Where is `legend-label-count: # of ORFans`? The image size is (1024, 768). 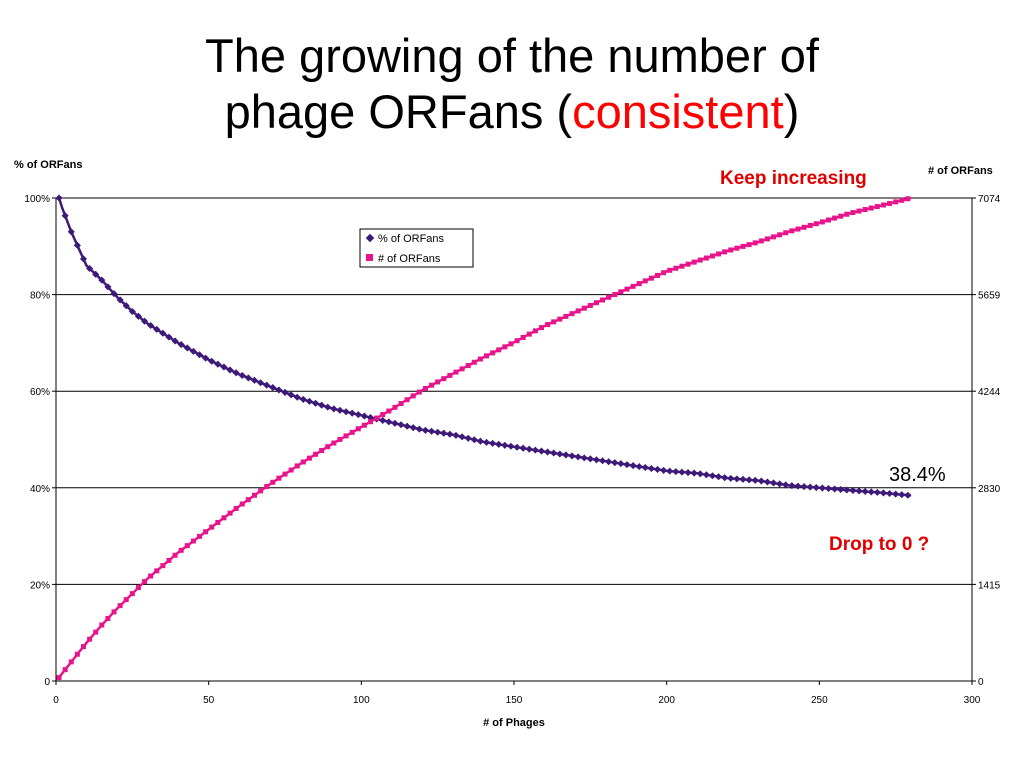 legend-label-count: # of ORFans is located at coordinates (409, 259).